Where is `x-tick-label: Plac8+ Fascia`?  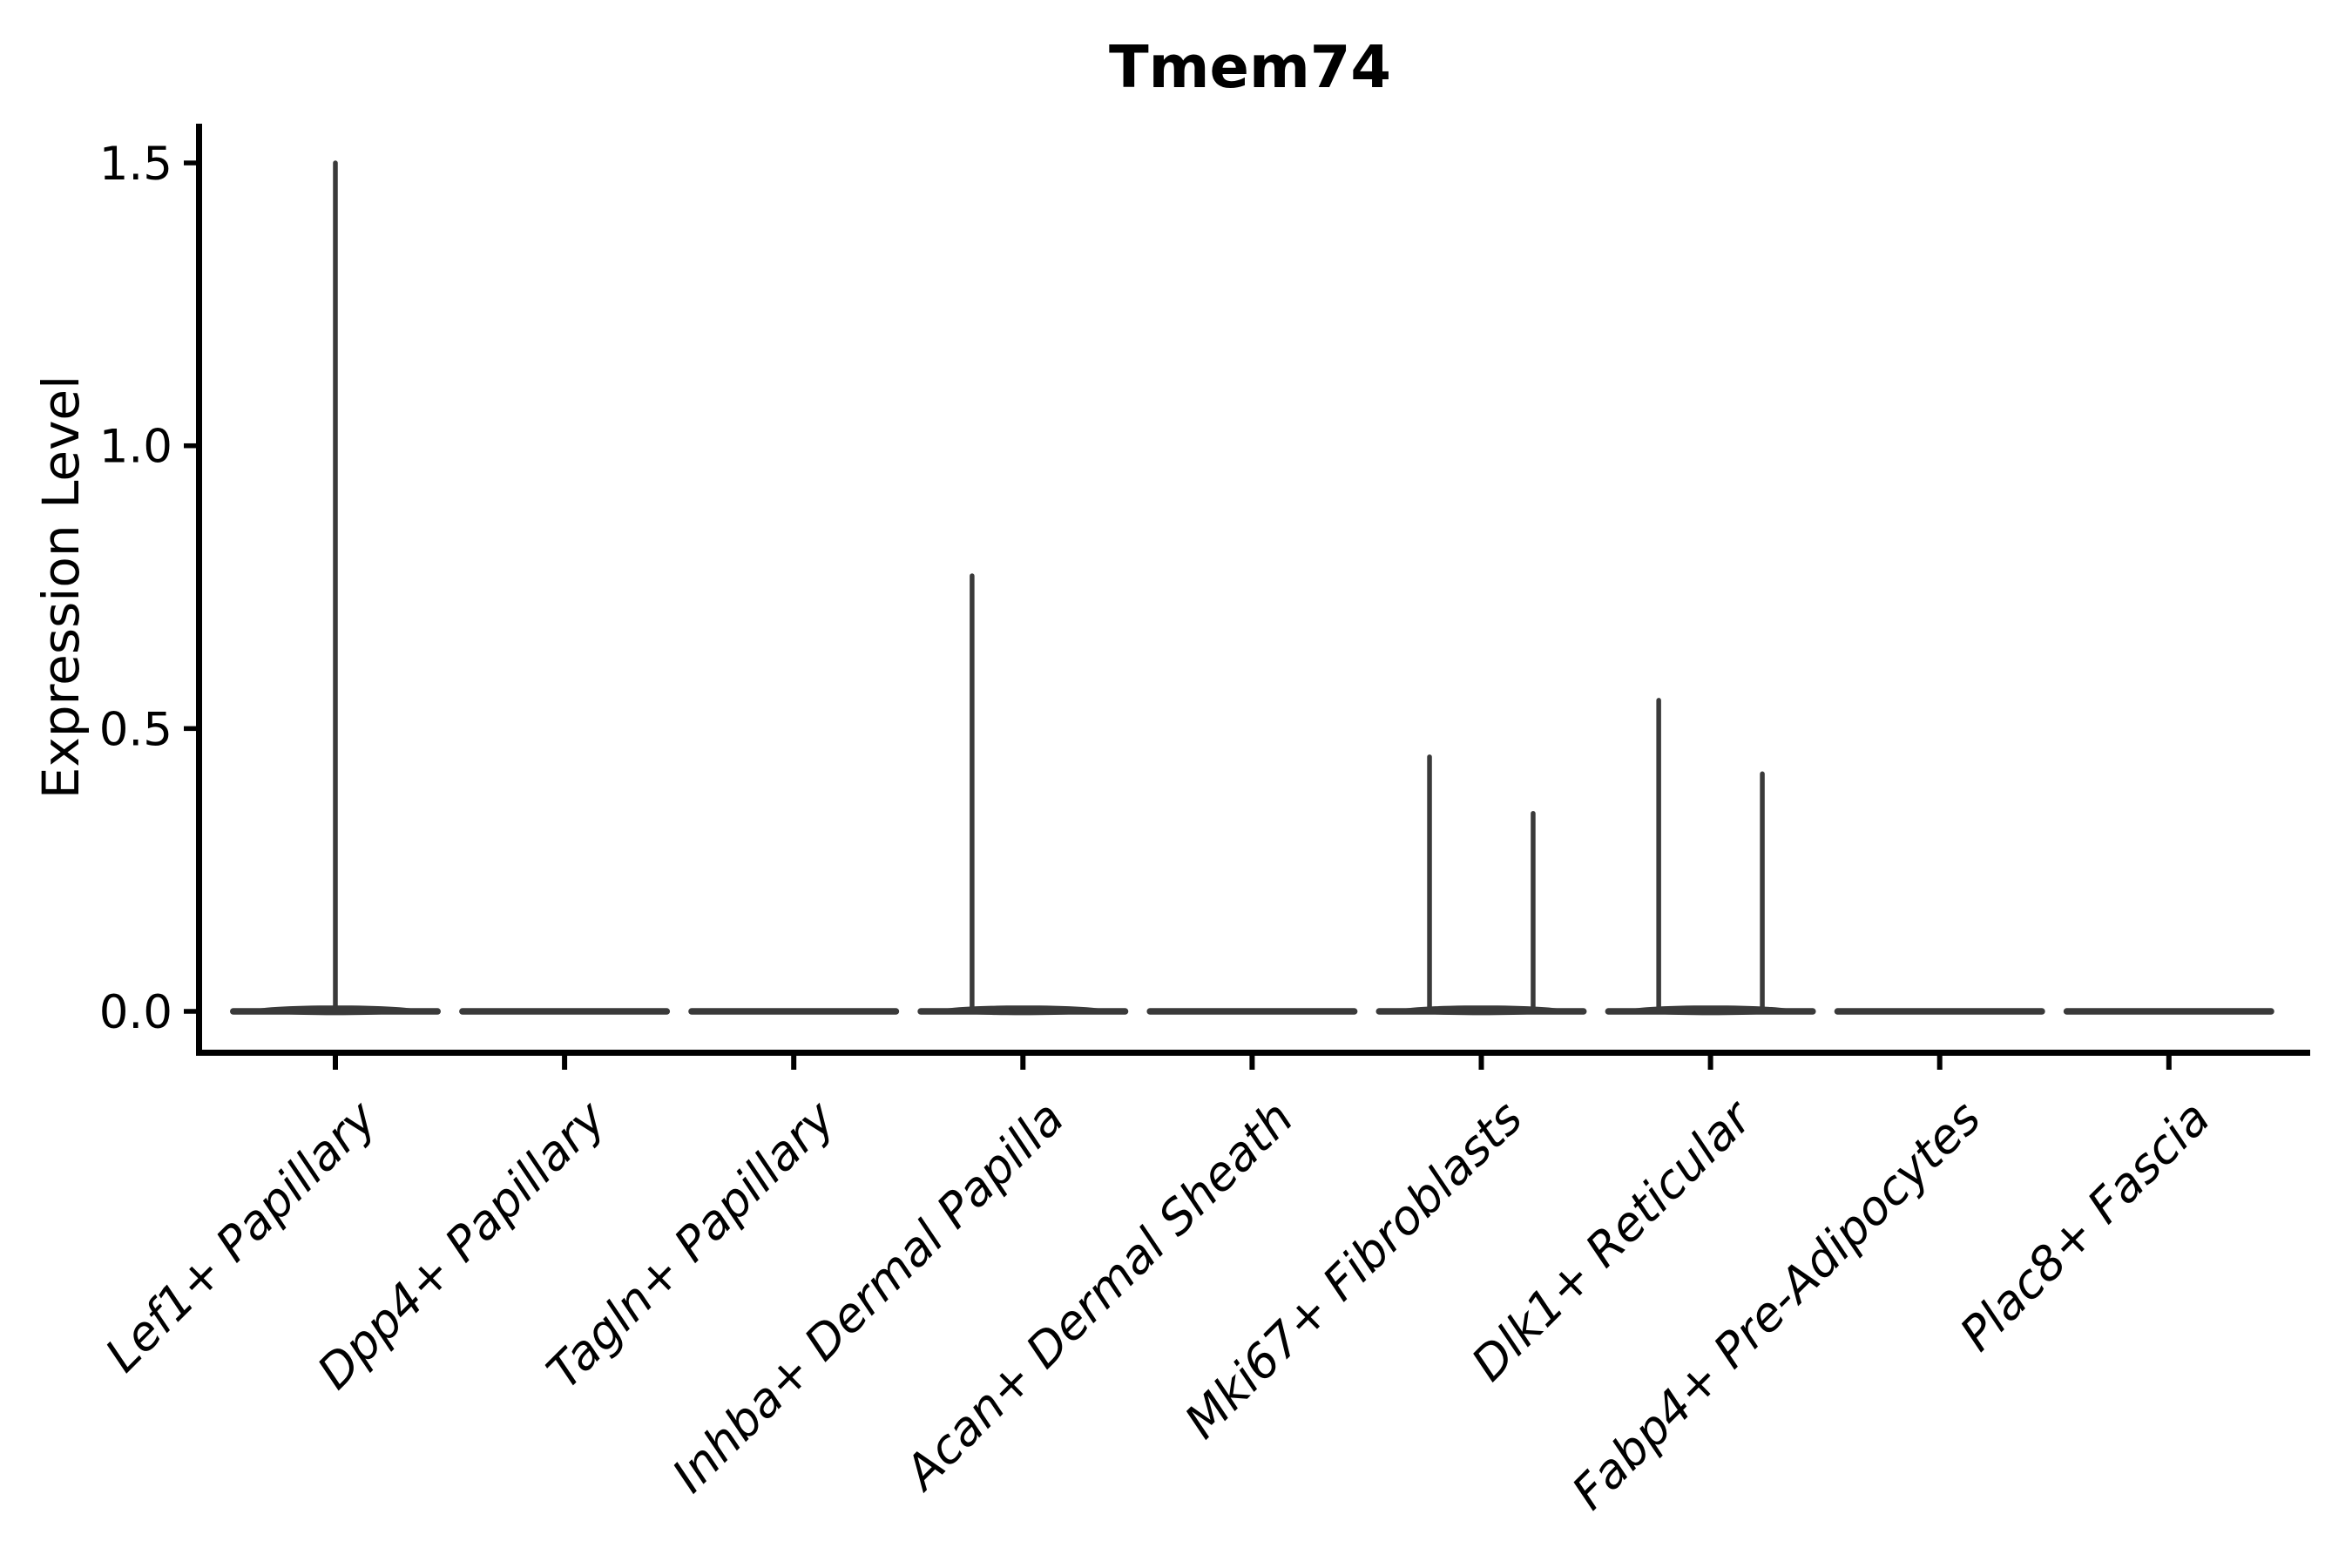 x-tick-label: Plac8+ Fascia is located at coordinates (2085, 1226).